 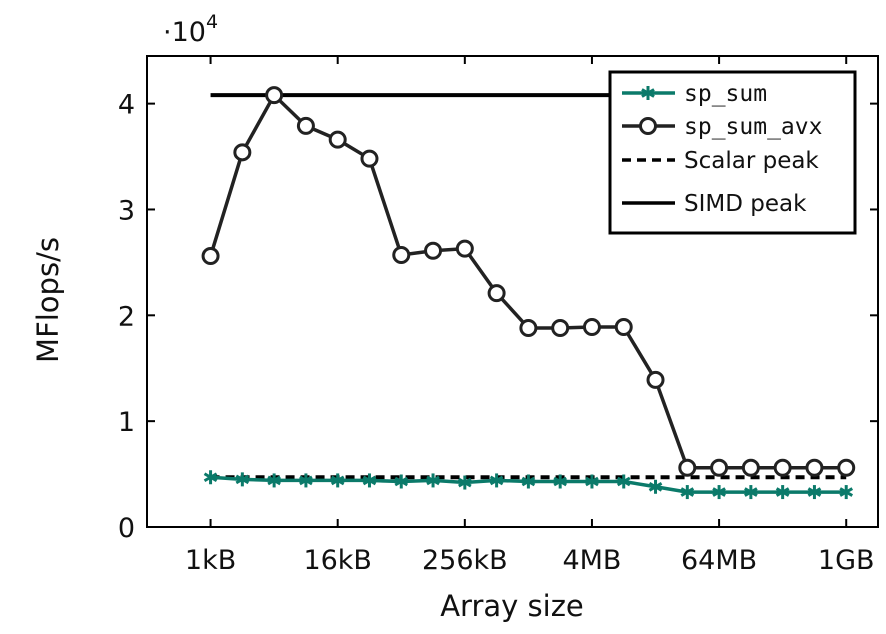 I want to click on legend: sp_sum sp_sum_avx Scalar peak SIMD peak, so click(x=732, y=152).